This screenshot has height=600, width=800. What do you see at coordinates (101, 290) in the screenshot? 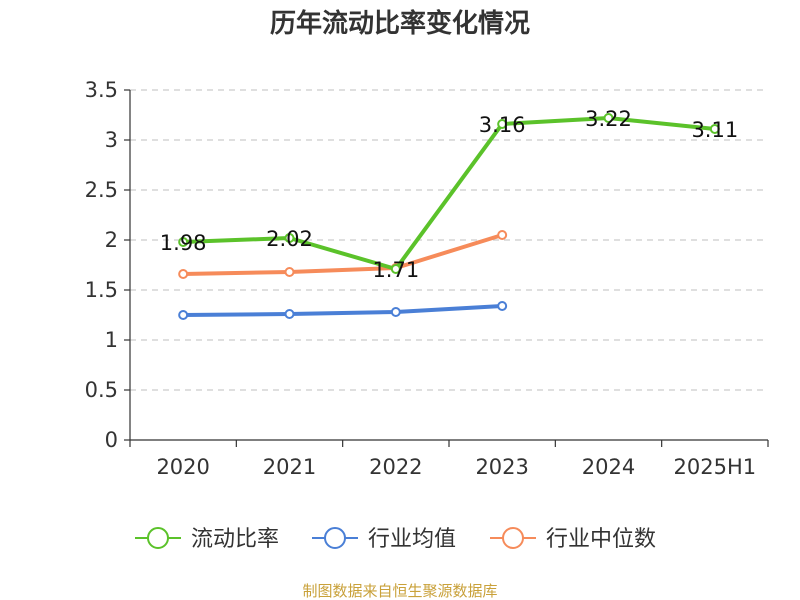
I see `y-tick-label: 1.5` at bounding box center [101, 290].